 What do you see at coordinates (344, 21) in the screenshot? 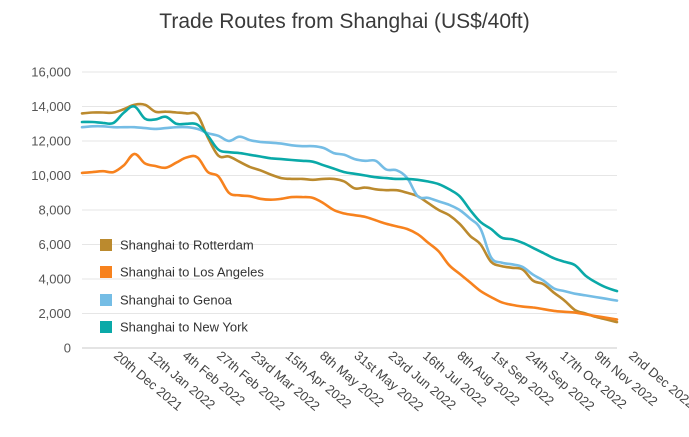
I see `chart-title: Trade Routes from Shanghai (US$/40ft)` at bounding box center [344, 21].